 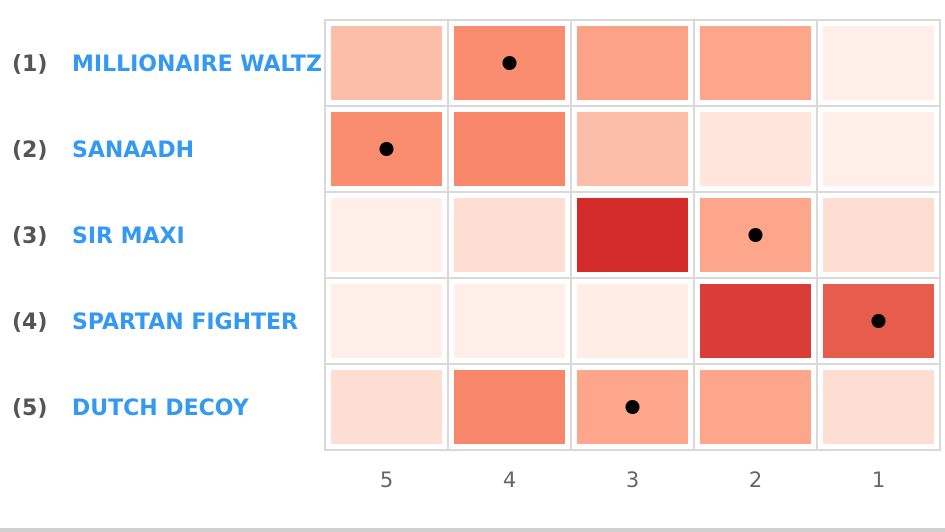 I want to click on x-tick-label: 5, so click(x=386, y=480).